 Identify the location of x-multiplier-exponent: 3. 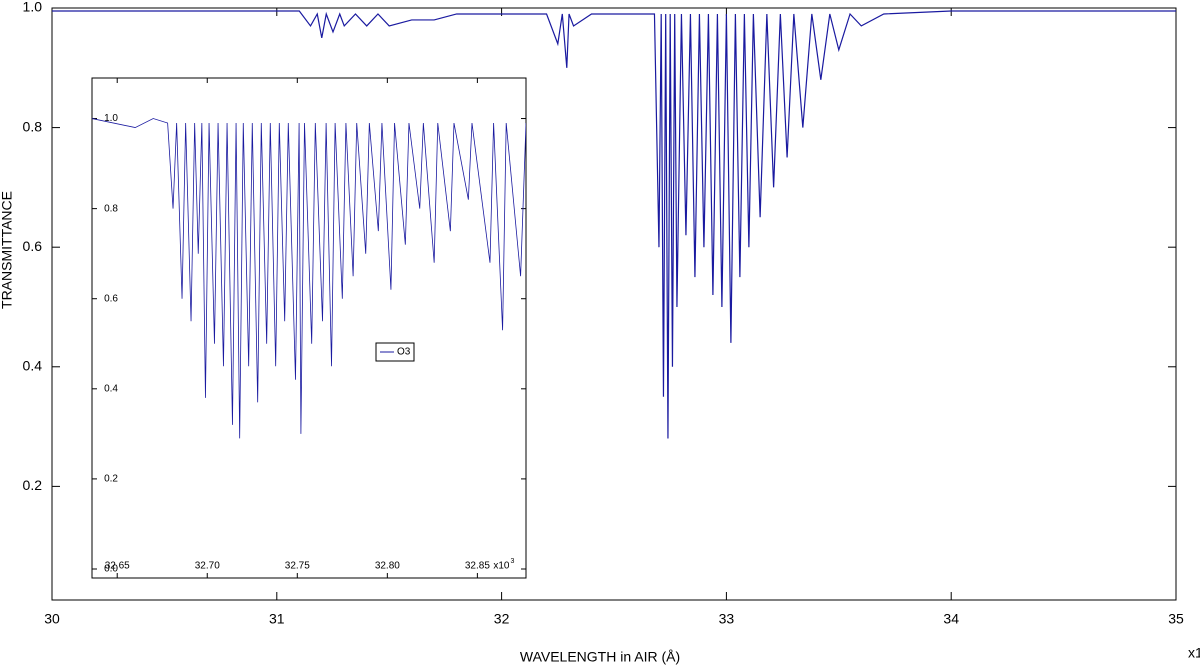
(513, 561).